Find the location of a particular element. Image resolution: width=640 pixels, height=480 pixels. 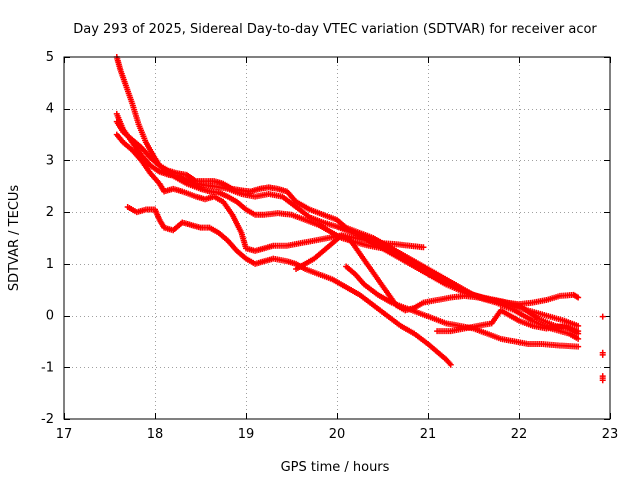

y-tick-label: -1 is located at coordinates (47, 367).